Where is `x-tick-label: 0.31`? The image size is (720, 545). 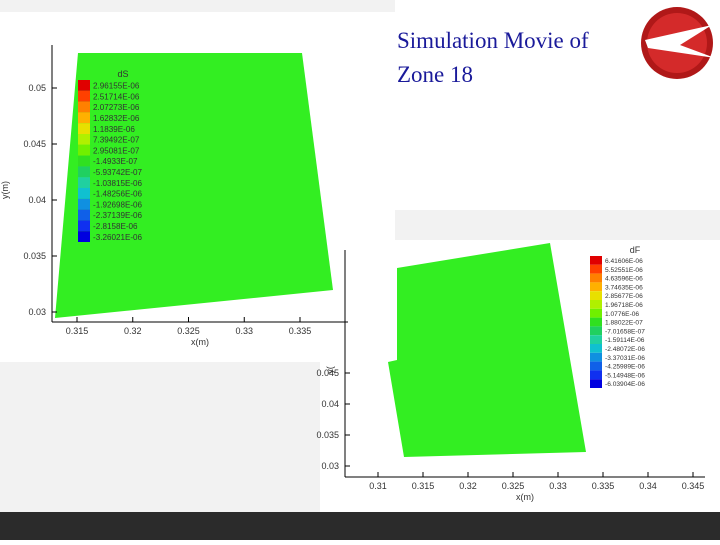
x-tick-label: 0.31 is located at coordinates (378, 486).